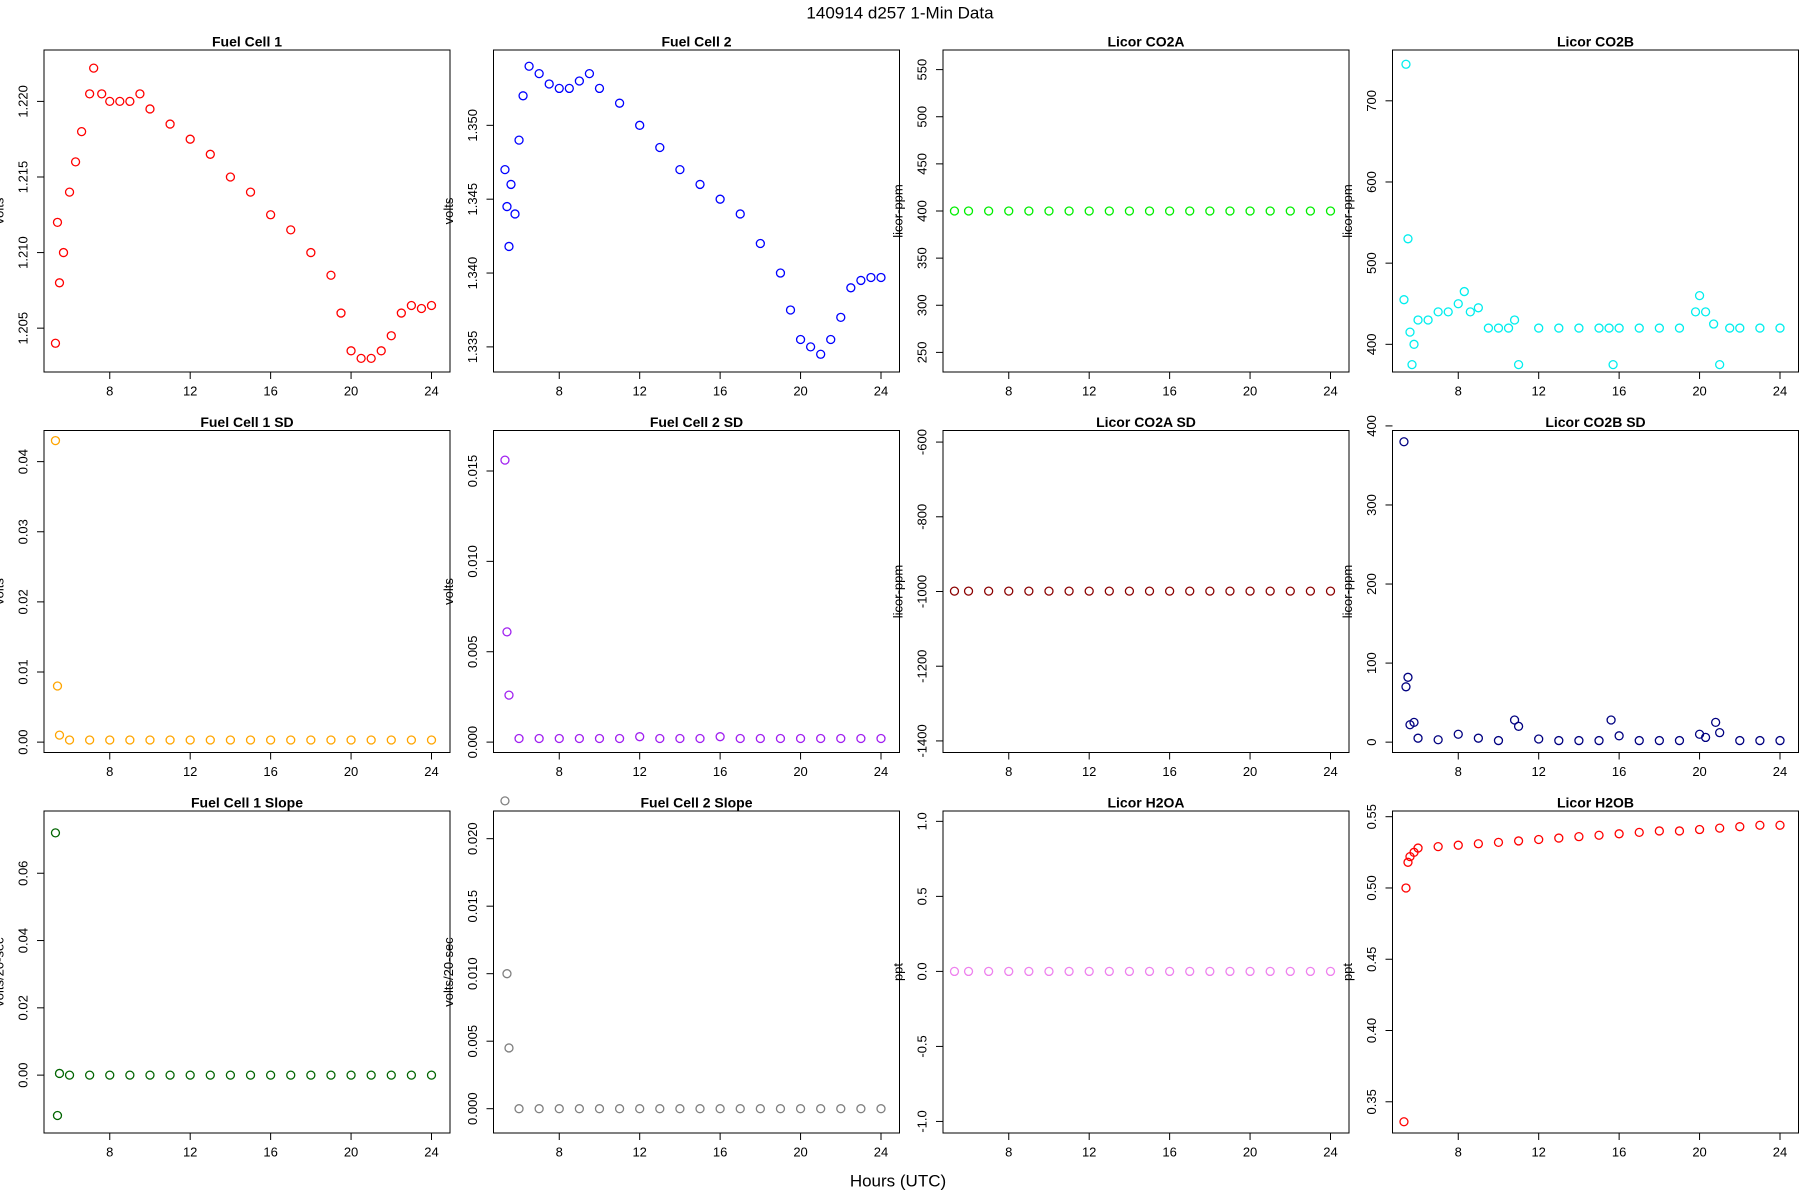 The height and width of the screenshot is (1200, 1800). Describe the element at coordinates (1371, 505) in the screenshot. I see `y-tick-label: 300` at that location.